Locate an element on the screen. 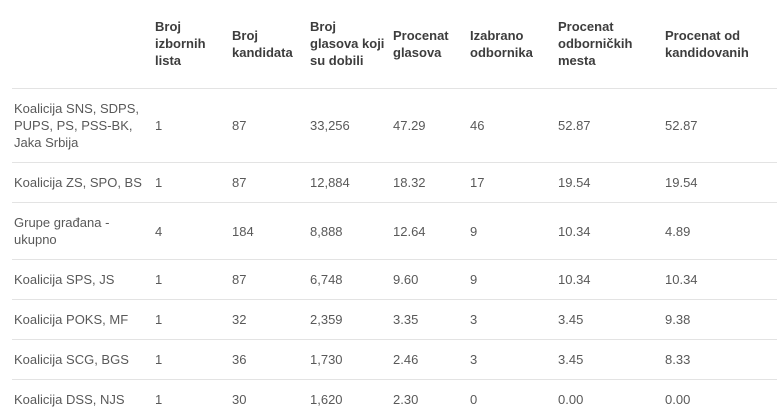  cell-izabrano-odbornika: 17 is located at coordinates (477, 182).